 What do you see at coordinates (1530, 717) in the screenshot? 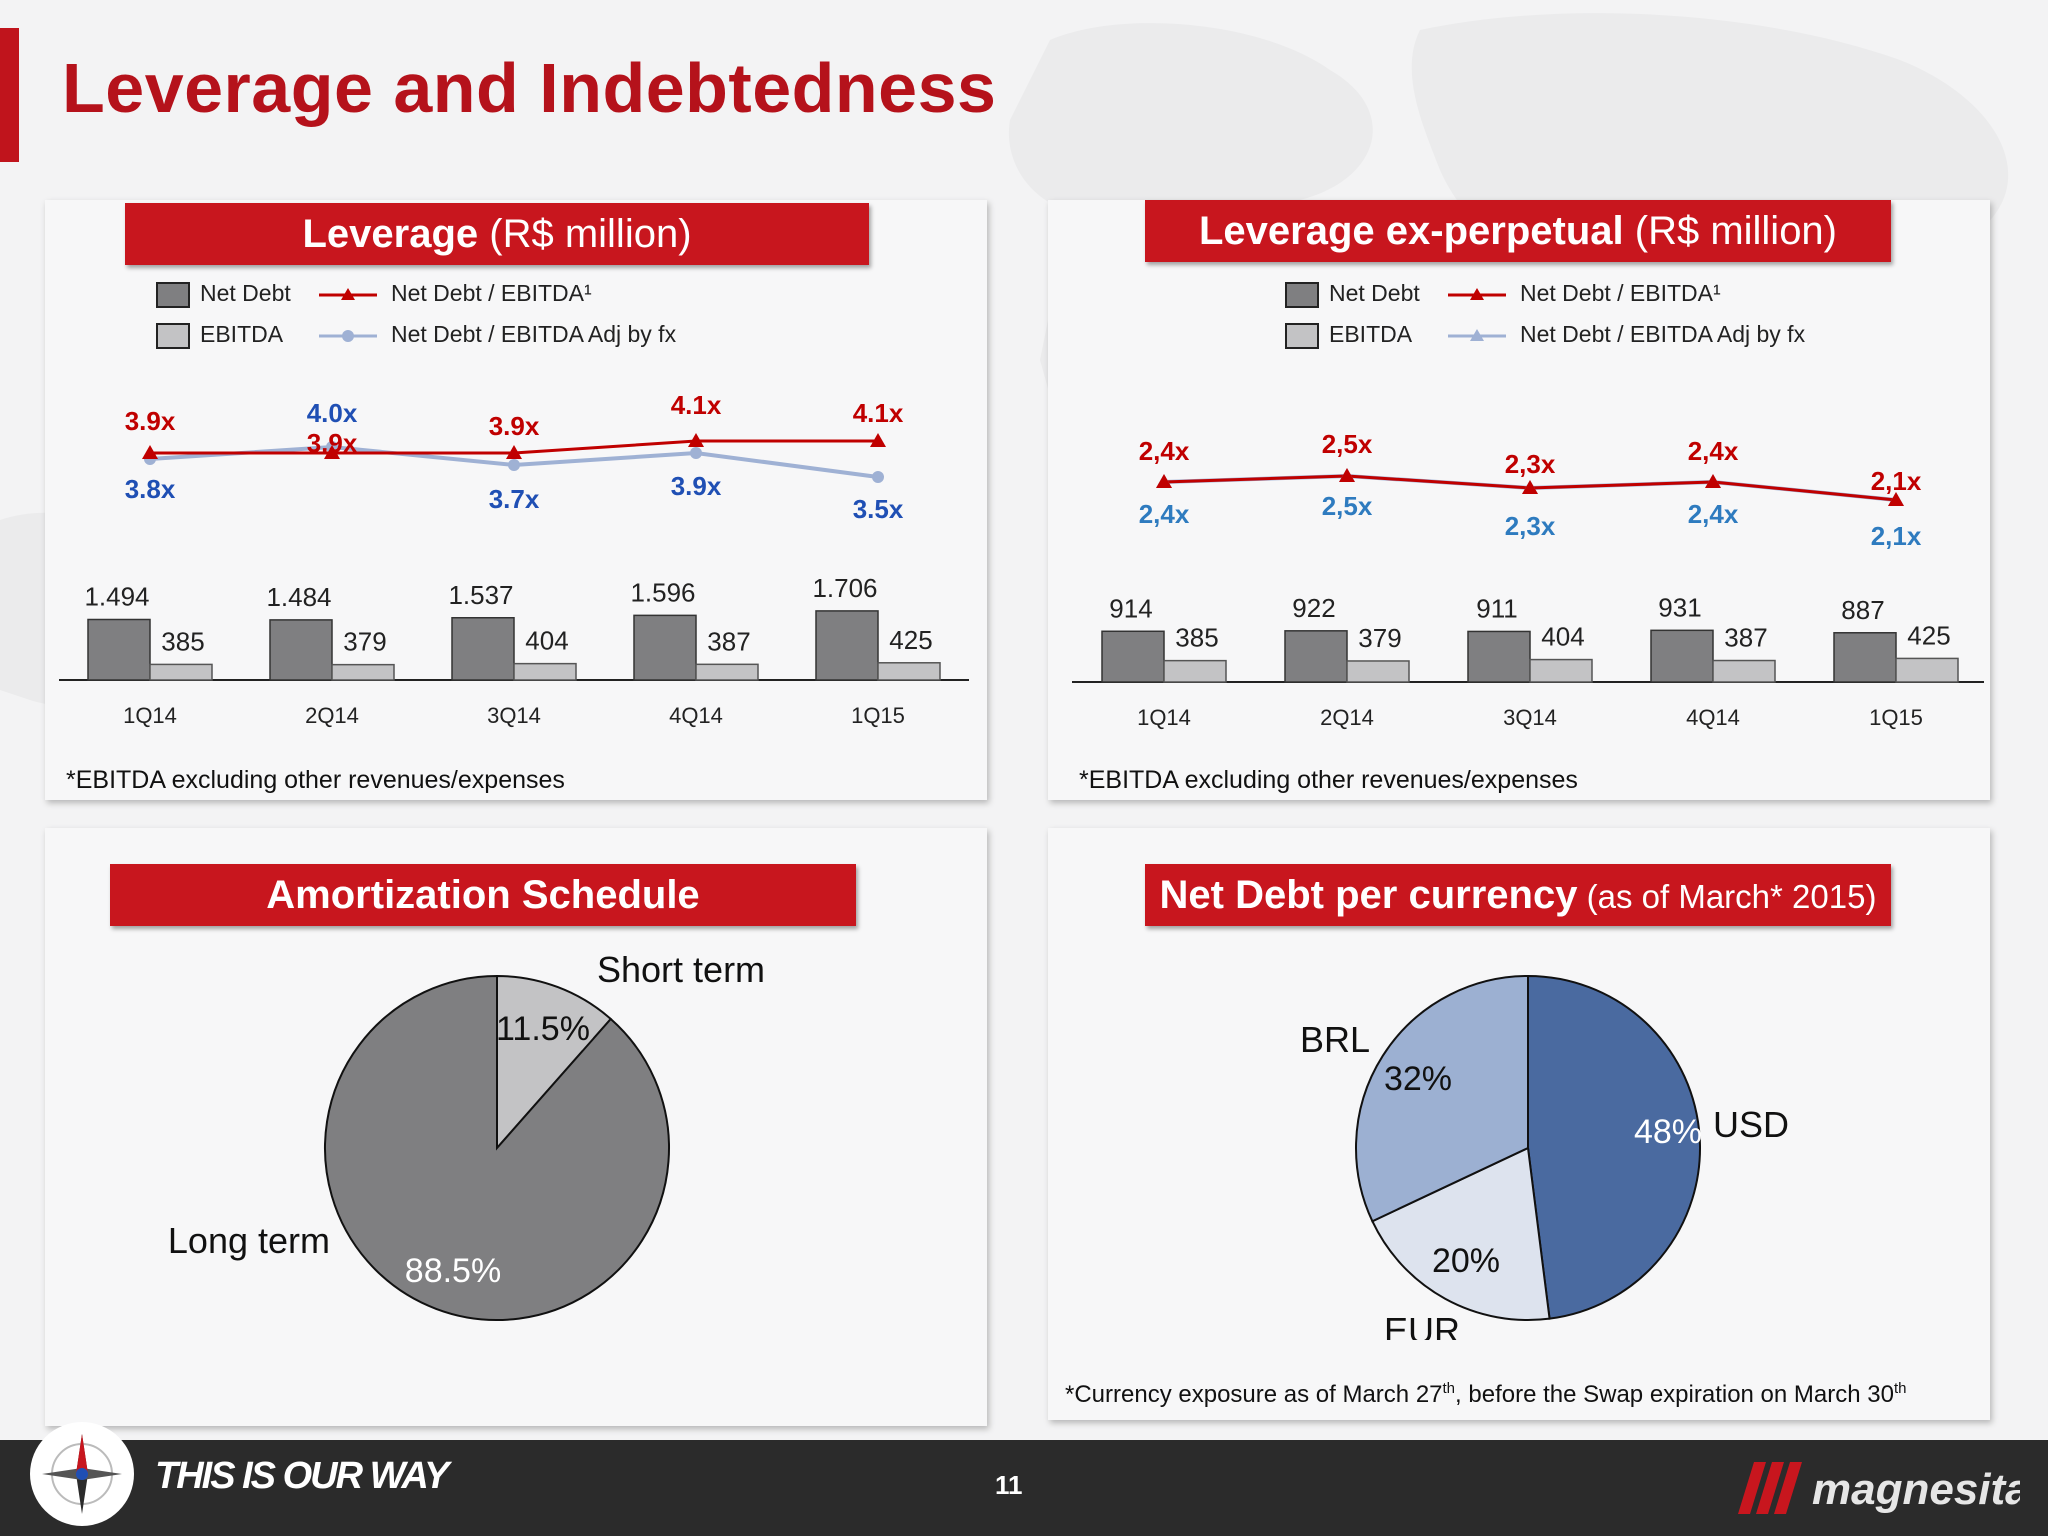
I see `category-tick-label: 3Q14` at bounding box center [1530, 717].